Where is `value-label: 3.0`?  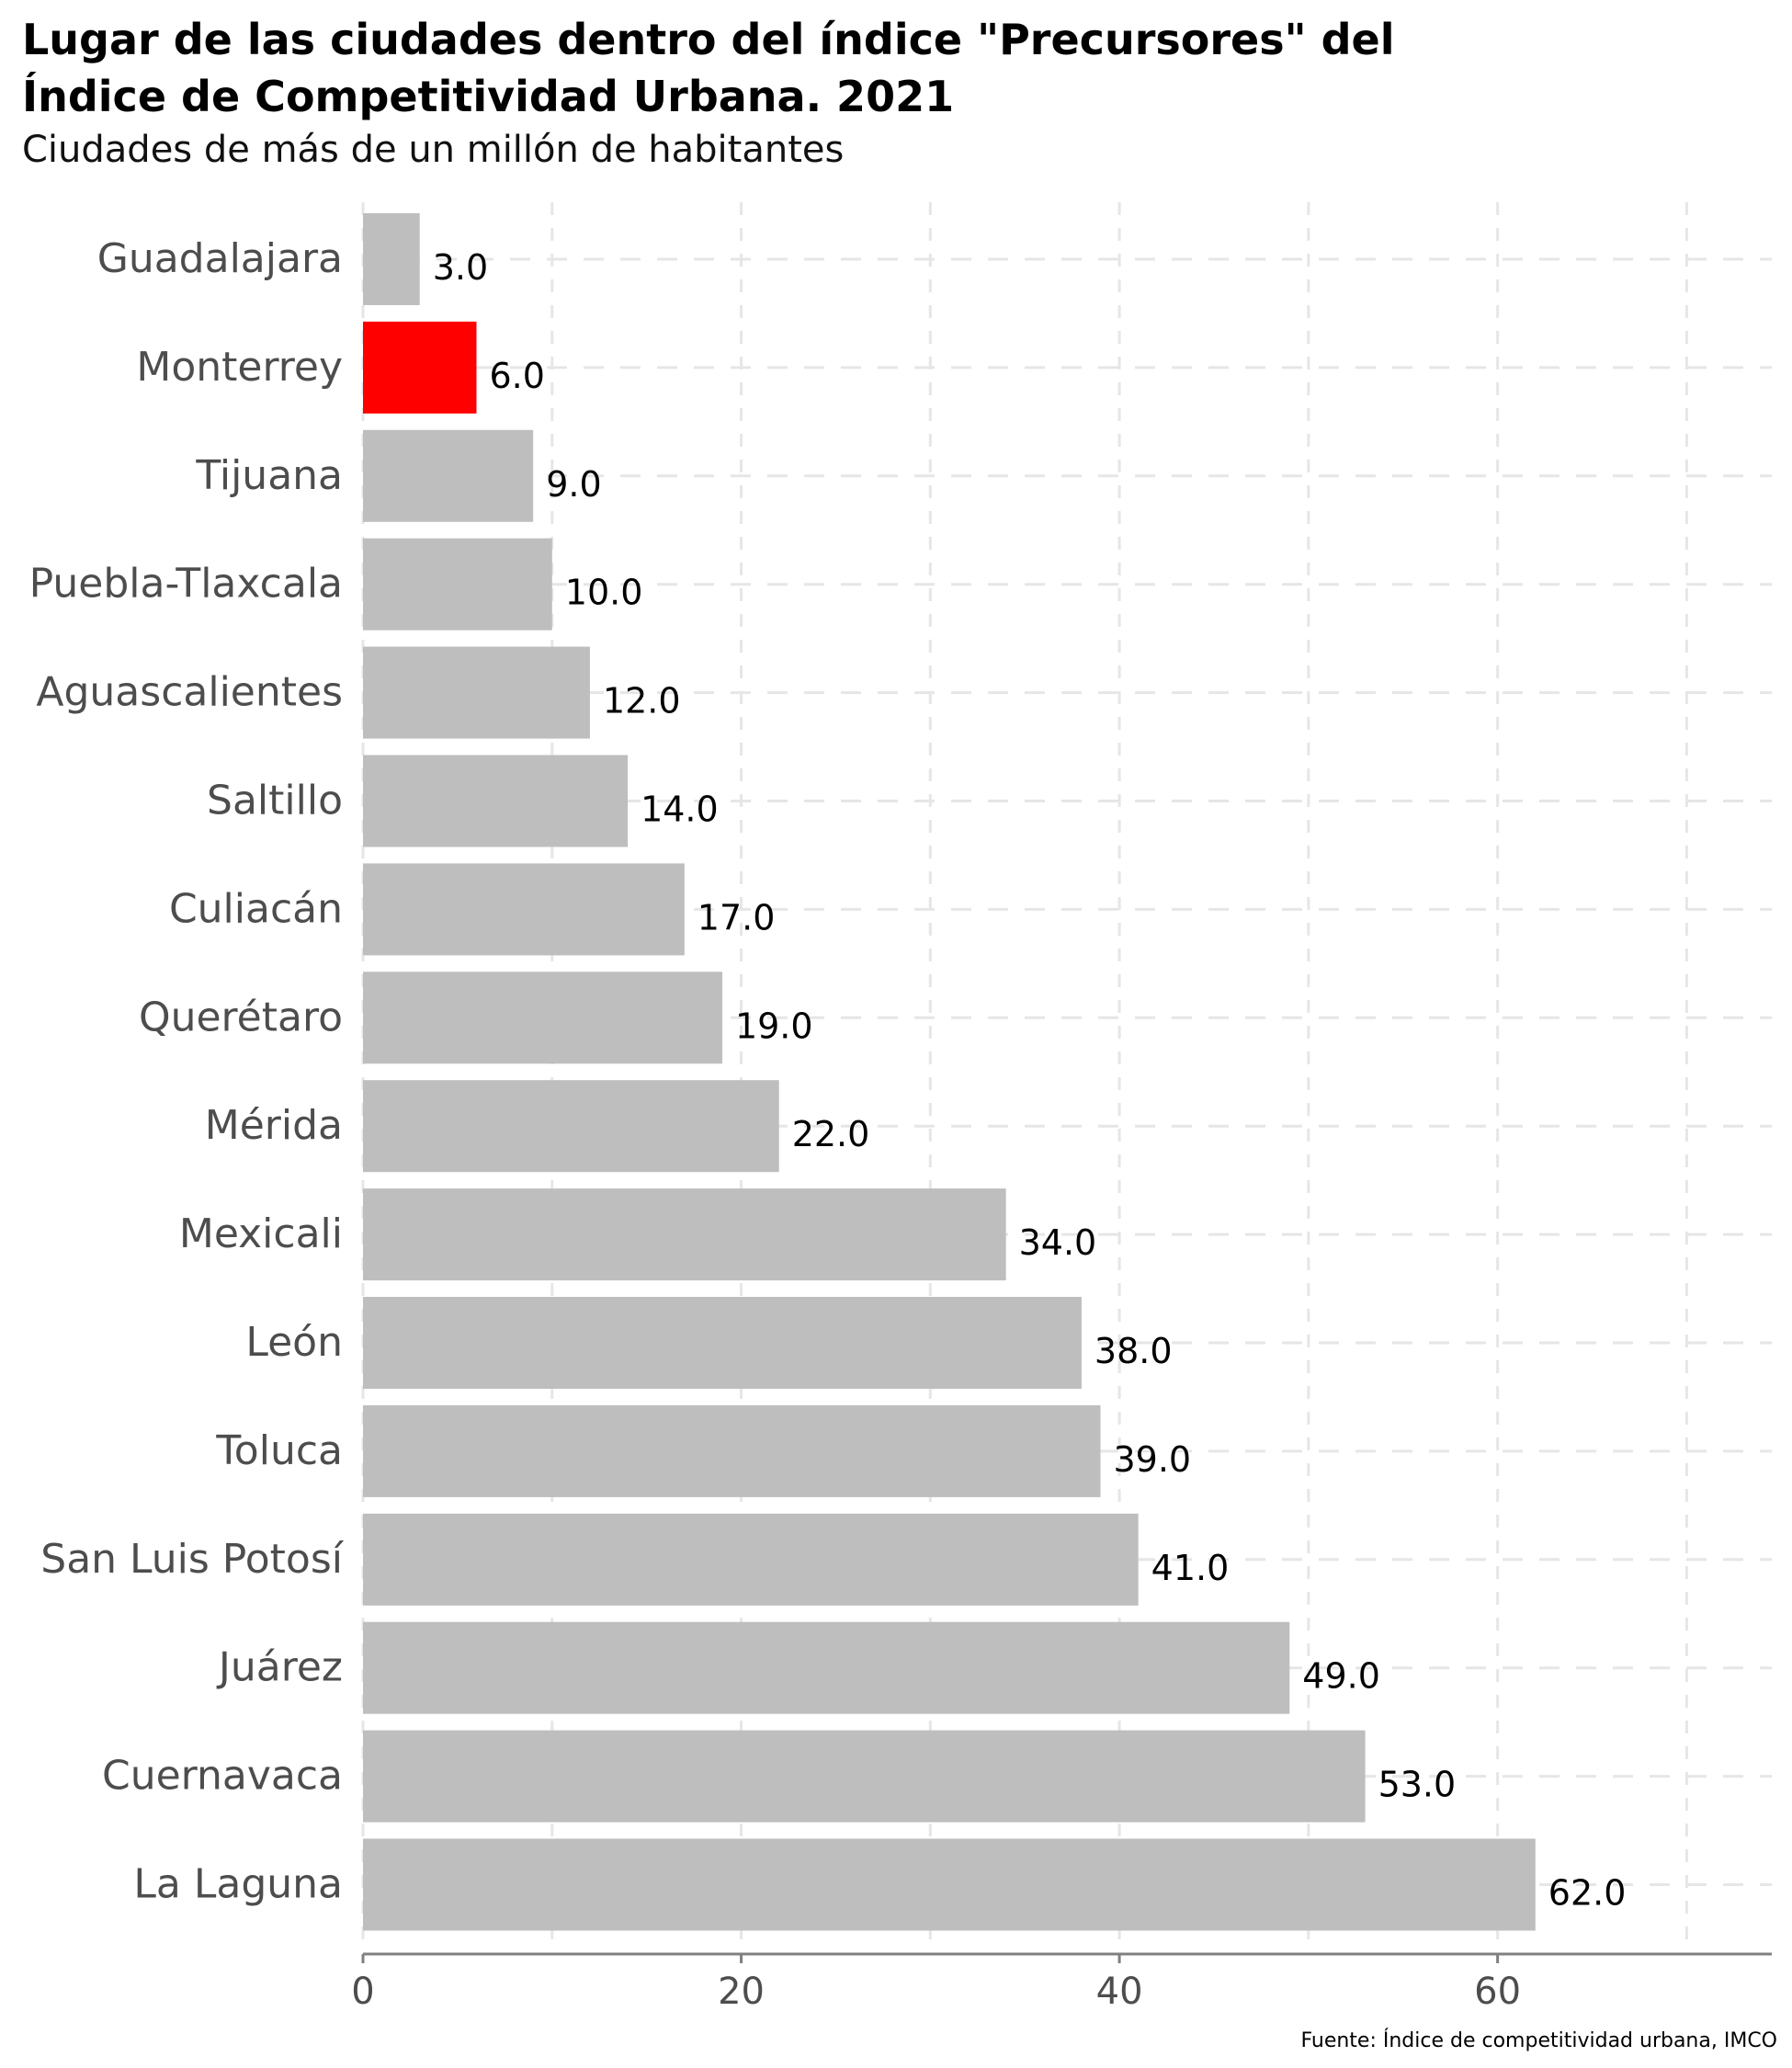 value-label: 3.0 is located at coordinates (460, 267).